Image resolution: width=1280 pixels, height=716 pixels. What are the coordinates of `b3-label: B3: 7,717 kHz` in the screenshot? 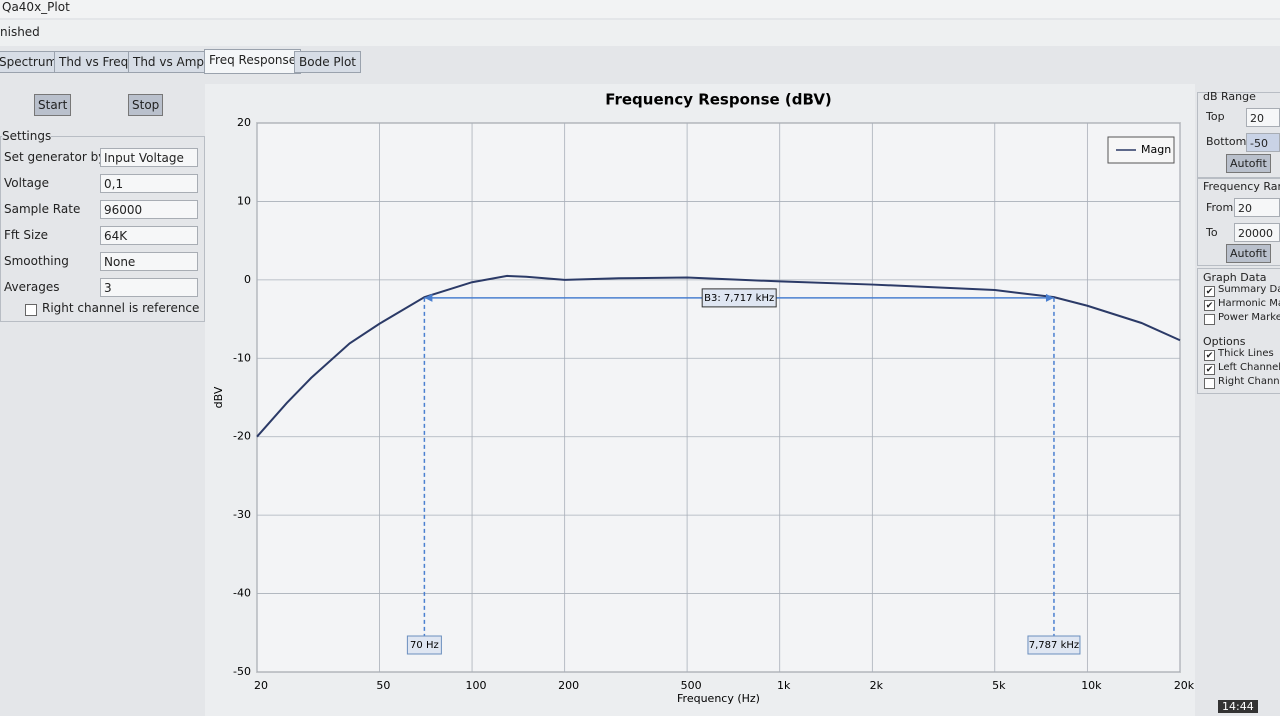 It's located at (739, 298).